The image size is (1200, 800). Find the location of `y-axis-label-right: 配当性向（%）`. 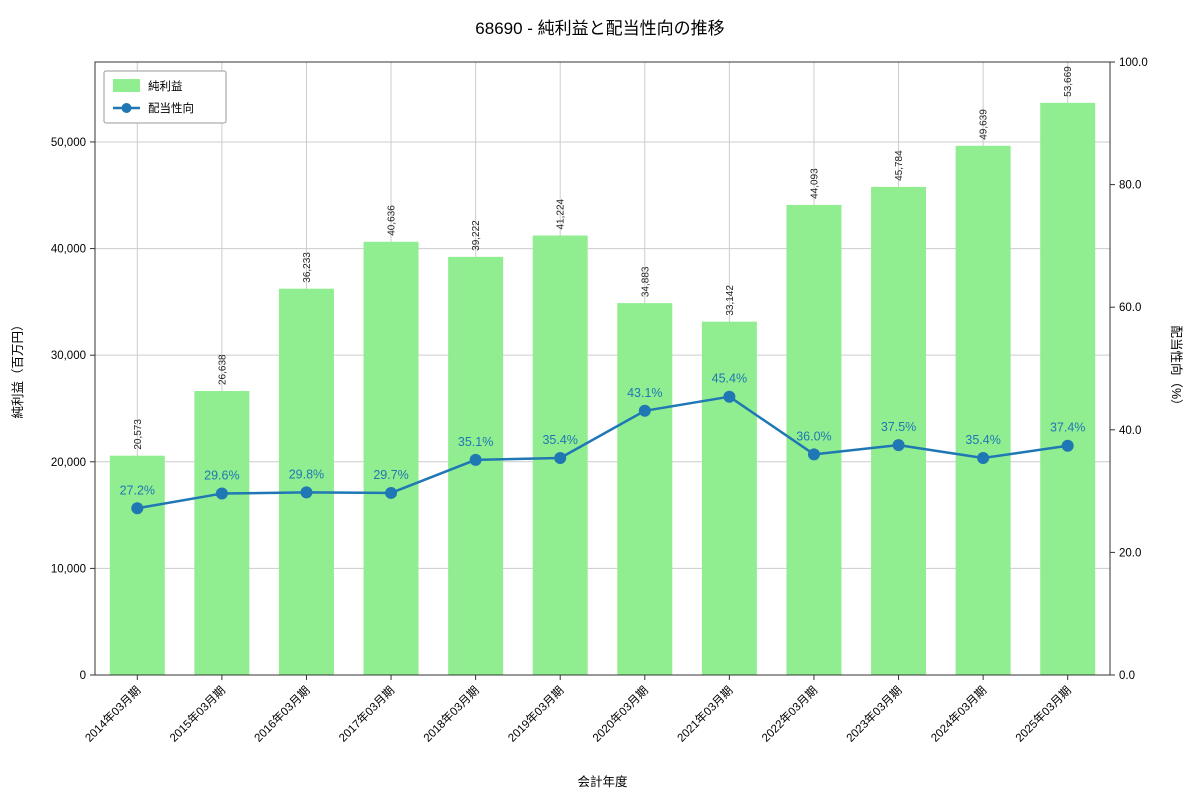

y-axis-label-right: 配当性向（%） is located at coordinates (1176, 368).